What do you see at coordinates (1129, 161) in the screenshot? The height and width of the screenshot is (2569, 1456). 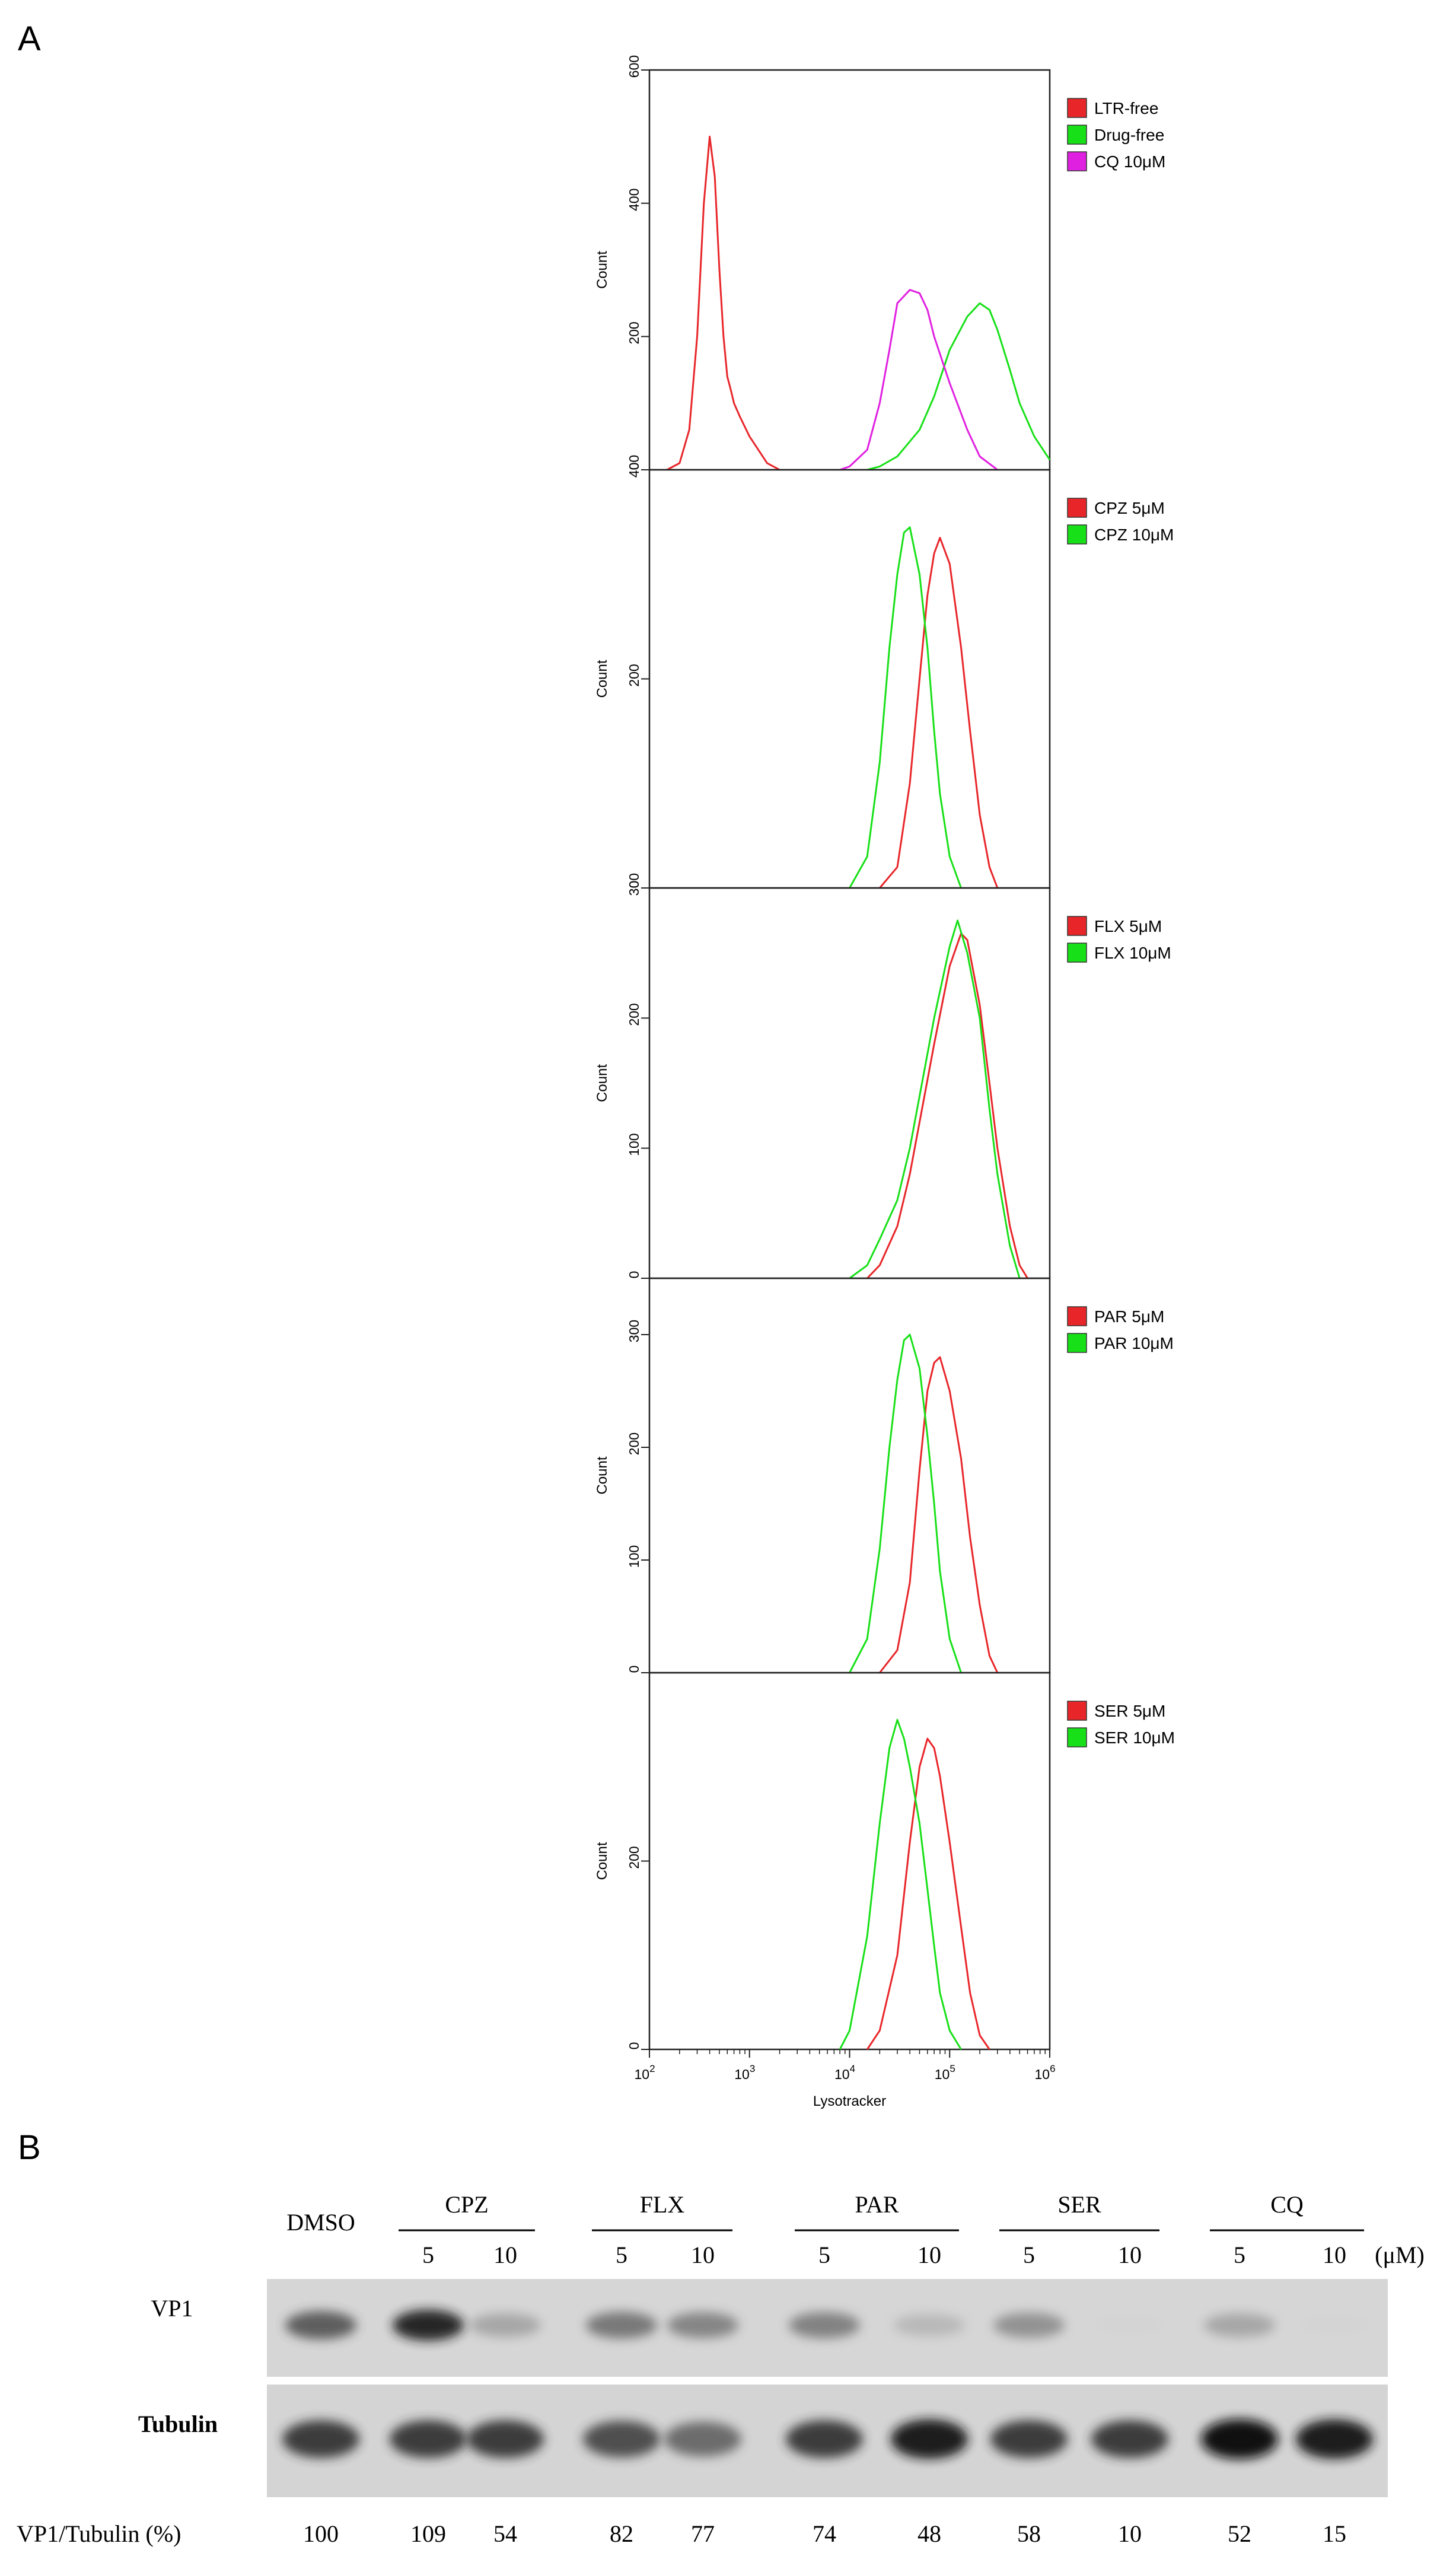 I see `legend-label: CQ 10μM` at bounding box center [1129, 161].